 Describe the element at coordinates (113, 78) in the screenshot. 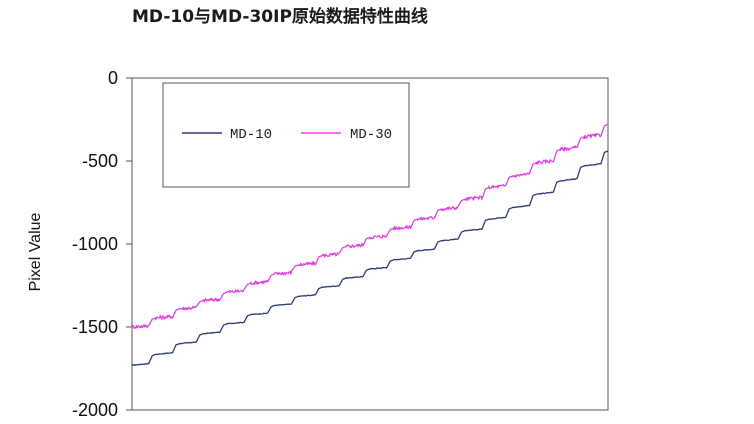

I see `y-tick-label: 0` at that location.